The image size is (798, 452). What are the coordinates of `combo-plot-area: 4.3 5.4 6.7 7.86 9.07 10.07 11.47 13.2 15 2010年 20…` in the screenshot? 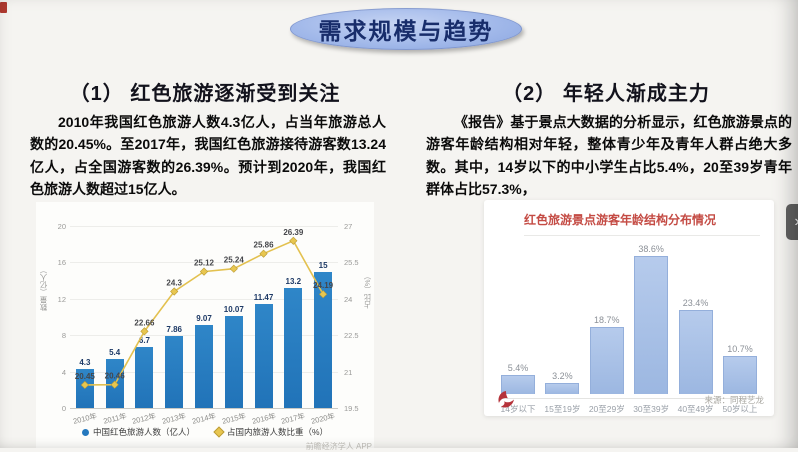 It's located at (204, 326).